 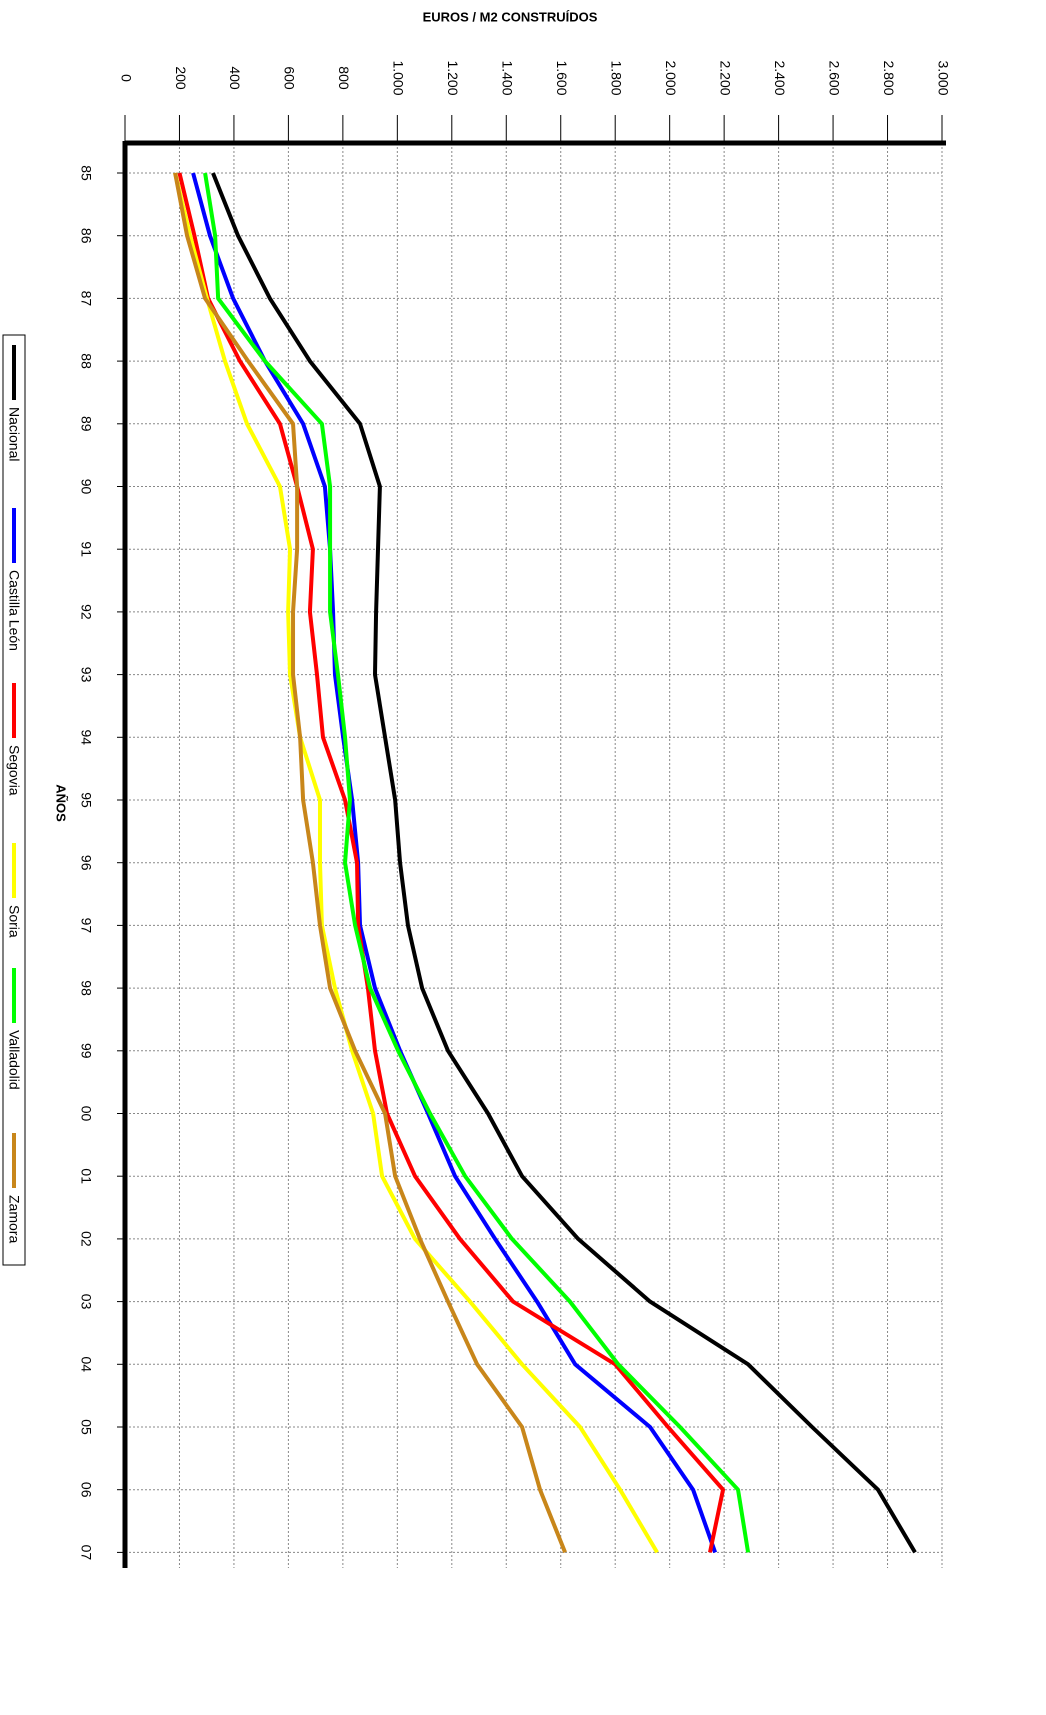 I want to click on y-tick-label: 2.400, so click(x=780, y=77).